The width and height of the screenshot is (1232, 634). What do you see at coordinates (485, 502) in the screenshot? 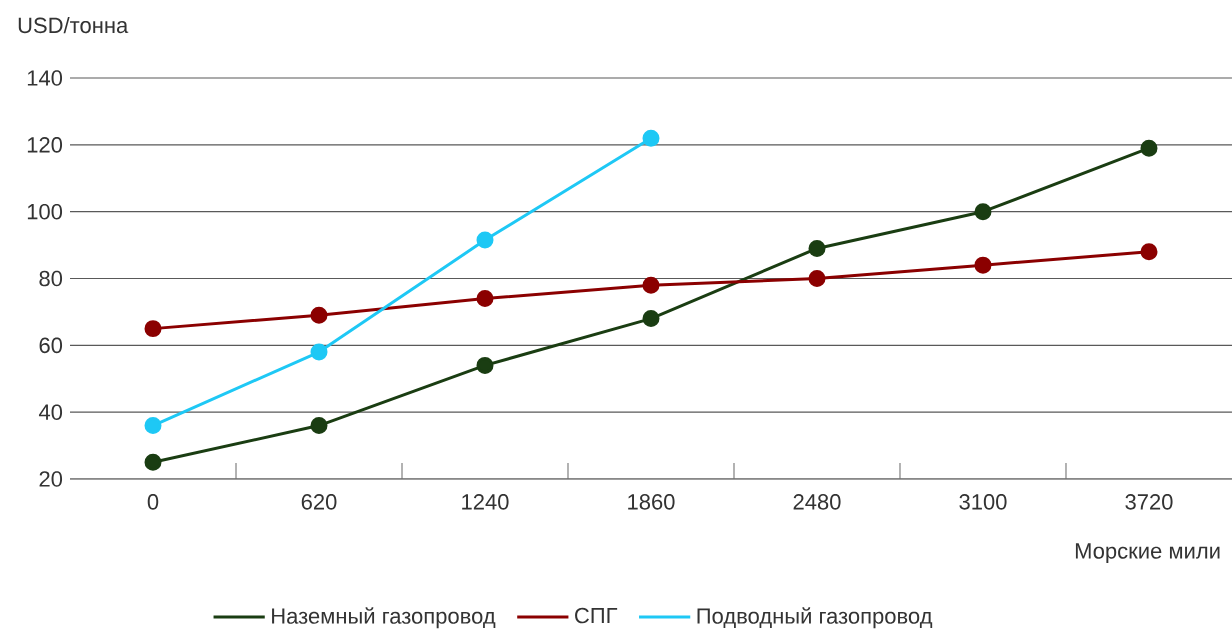
I see `x-tick-label: 1240` at bounding box center [485, 502].